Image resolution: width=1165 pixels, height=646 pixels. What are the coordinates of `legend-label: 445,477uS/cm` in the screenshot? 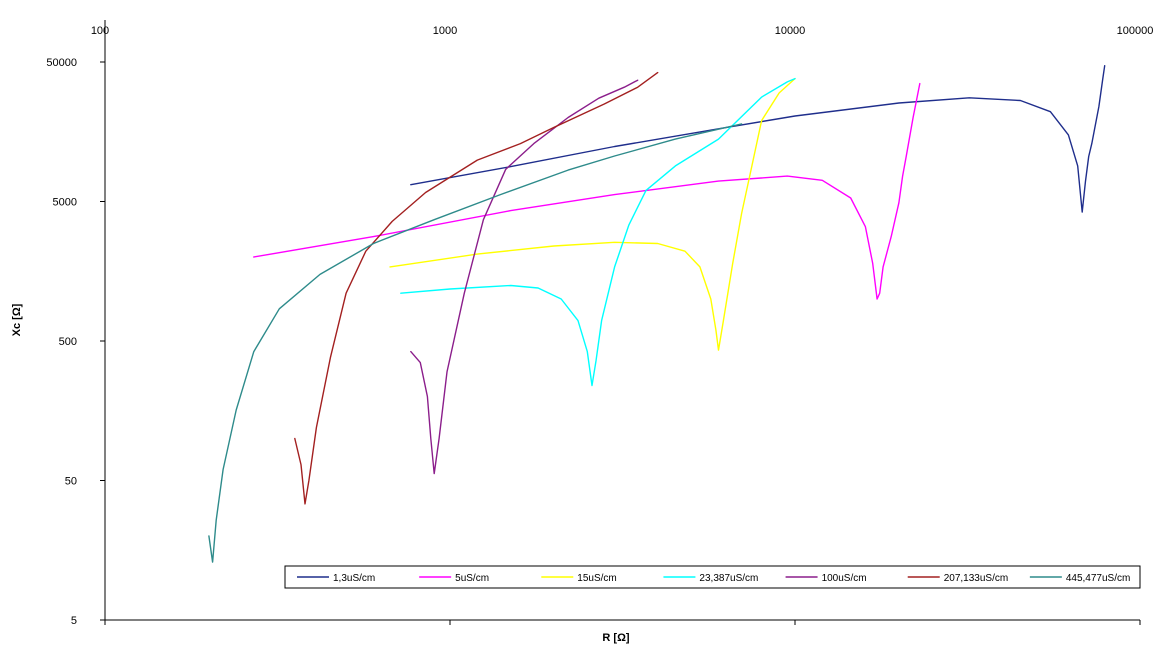 It's located at (1098, 578).